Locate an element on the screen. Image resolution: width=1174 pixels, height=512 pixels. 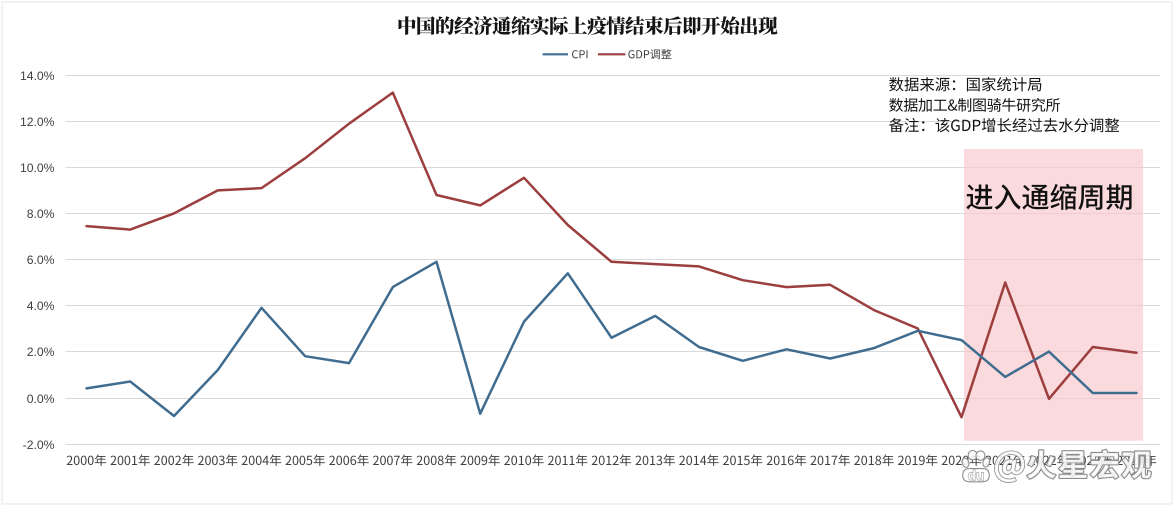
svg-text: 4.0% is located at coordinates (41, 306).